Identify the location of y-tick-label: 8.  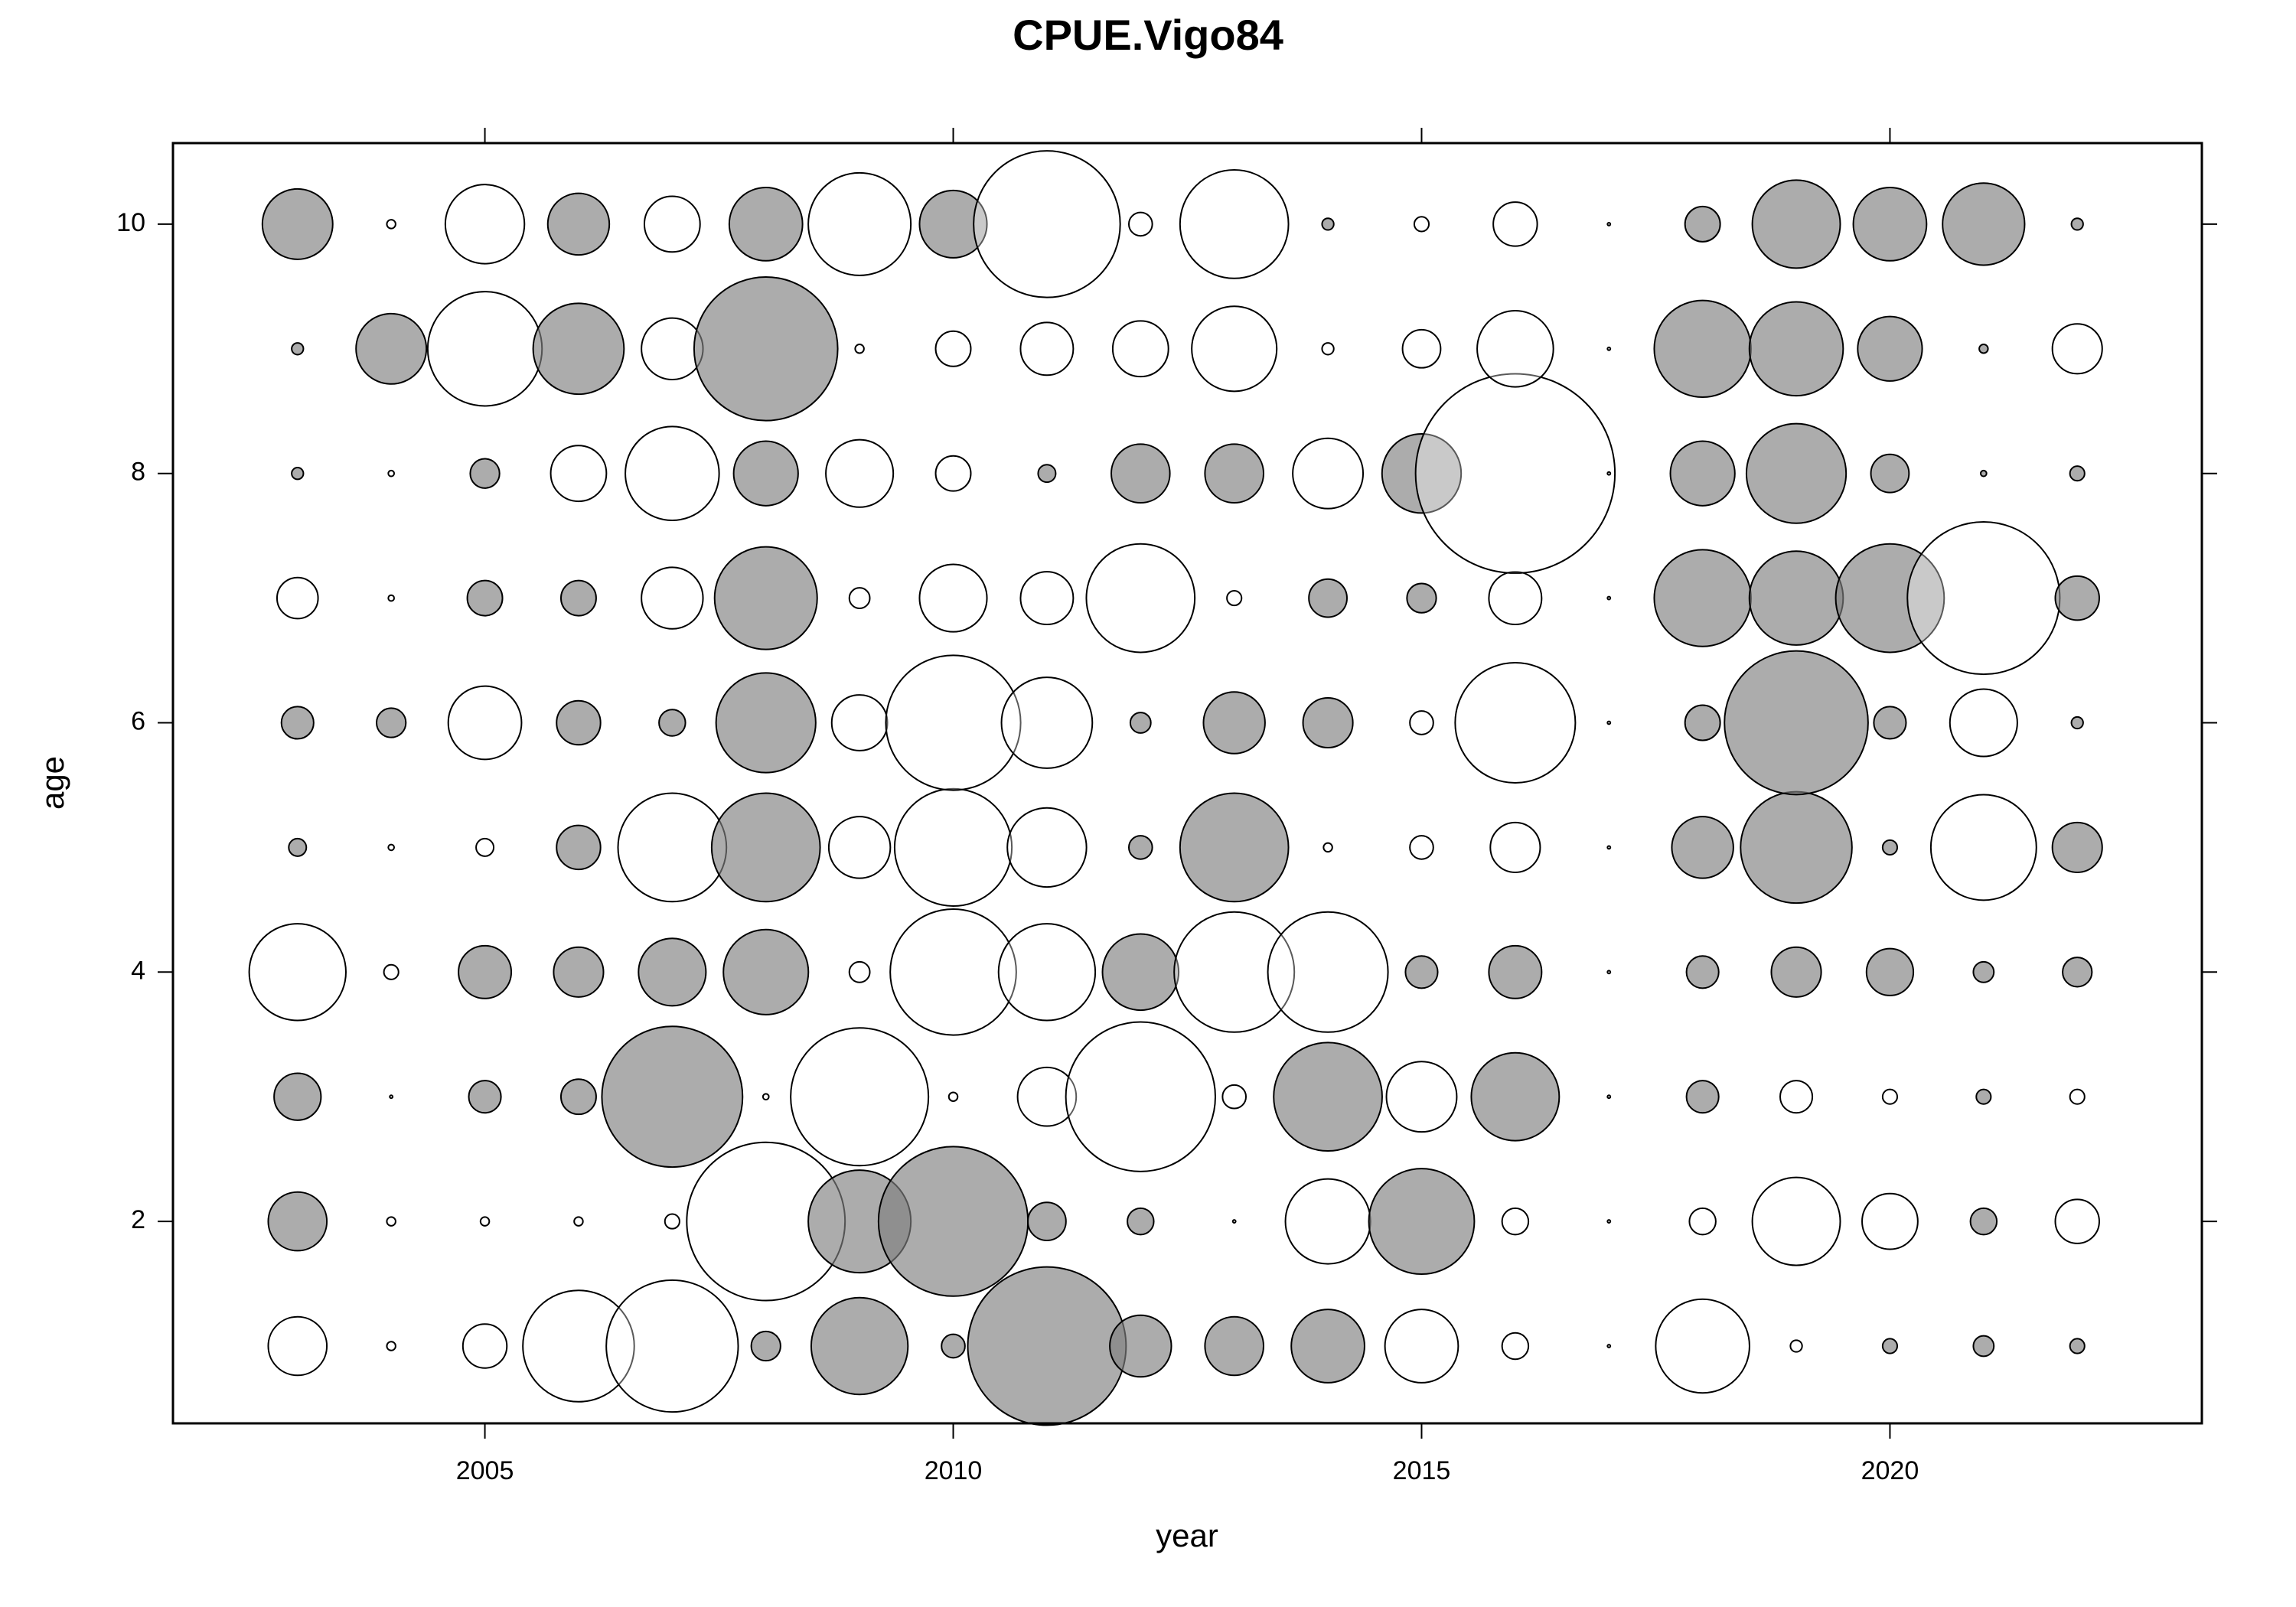
(138, 472).